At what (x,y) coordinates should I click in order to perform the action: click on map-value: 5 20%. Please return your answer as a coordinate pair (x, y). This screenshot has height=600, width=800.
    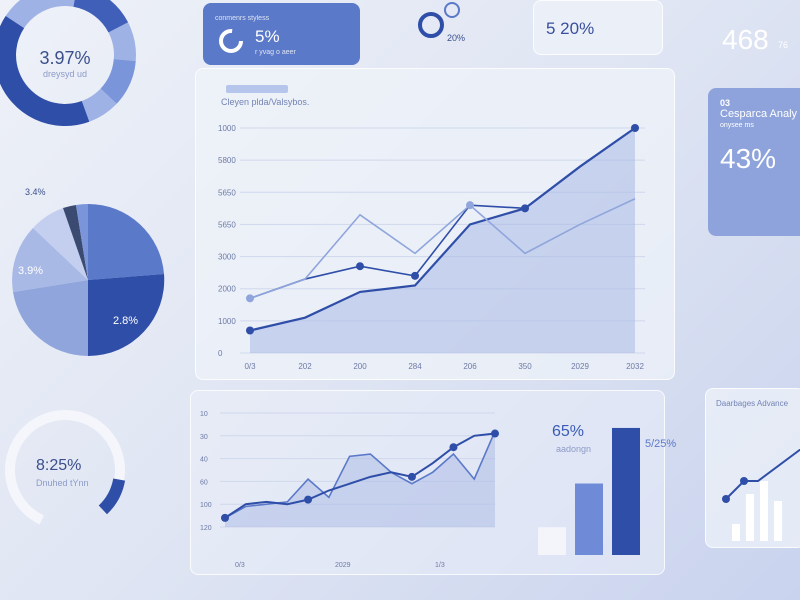
    Looking at the image, I should click on (570, 28).